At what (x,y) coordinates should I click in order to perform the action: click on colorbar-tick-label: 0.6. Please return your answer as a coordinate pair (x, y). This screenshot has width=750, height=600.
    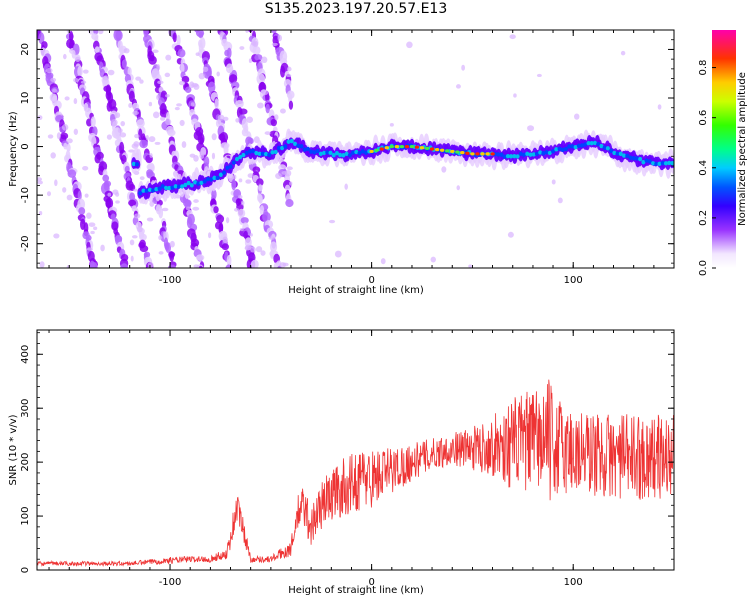
    Looking at the image, I should click on (703, 118).